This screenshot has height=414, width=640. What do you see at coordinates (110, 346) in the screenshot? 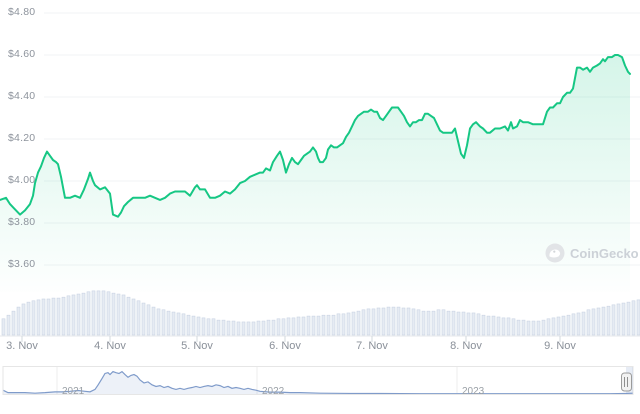
I see `x-axis-label: 4. Nov` at bounding box center [110, 346].